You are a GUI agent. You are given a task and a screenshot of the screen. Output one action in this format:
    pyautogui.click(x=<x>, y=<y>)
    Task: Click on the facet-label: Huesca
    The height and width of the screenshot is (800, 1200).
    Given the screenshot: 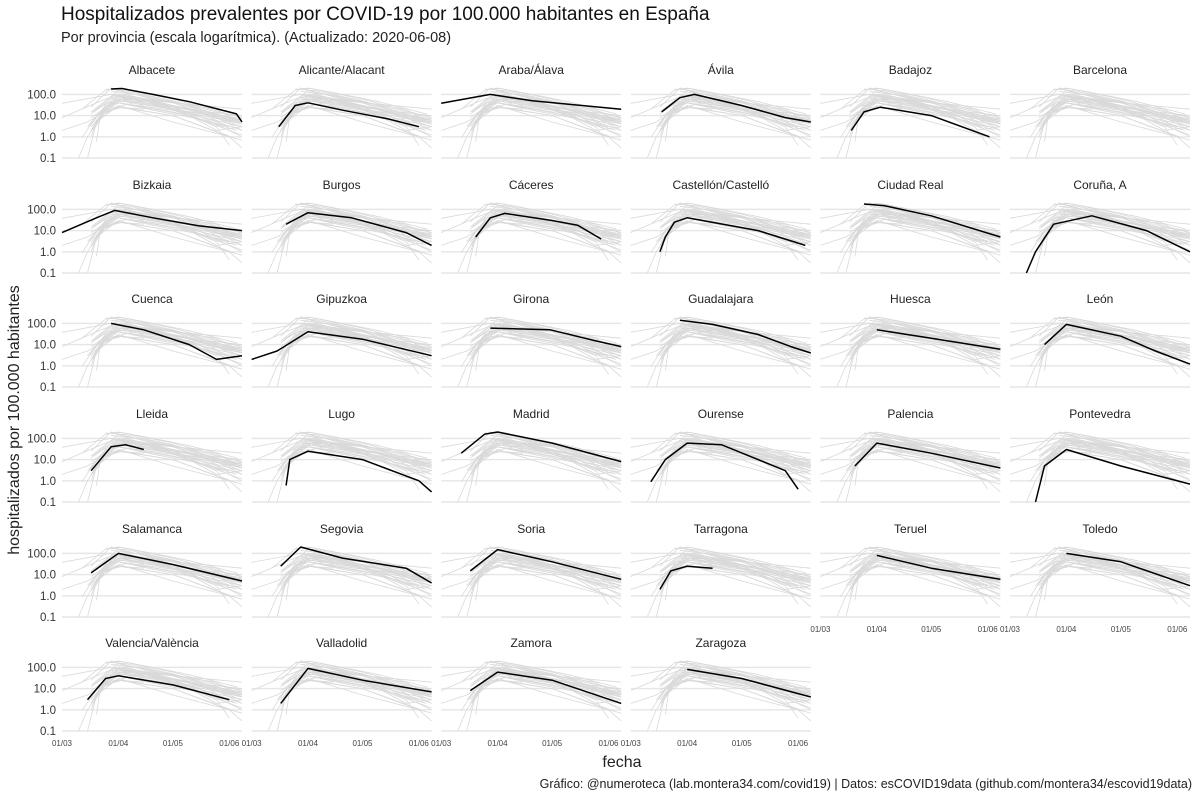 What is the action you would take?
    pyautogui.click(x=910, y=299)
    